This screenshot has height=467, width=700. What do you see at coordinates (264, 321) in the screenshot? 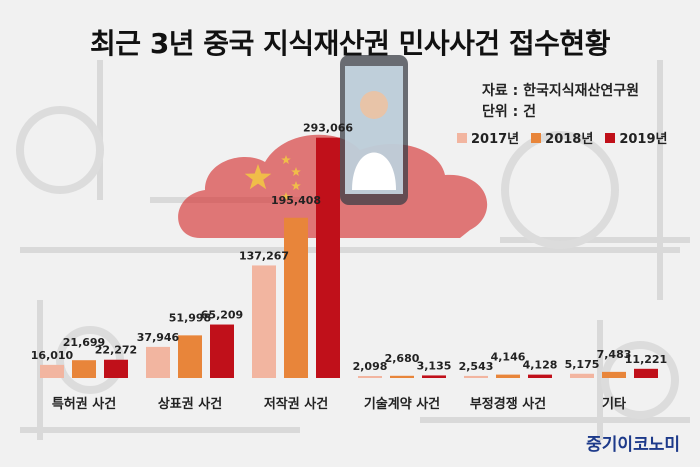
I see `bar-3-2017년` at bounding box center [264, 321].